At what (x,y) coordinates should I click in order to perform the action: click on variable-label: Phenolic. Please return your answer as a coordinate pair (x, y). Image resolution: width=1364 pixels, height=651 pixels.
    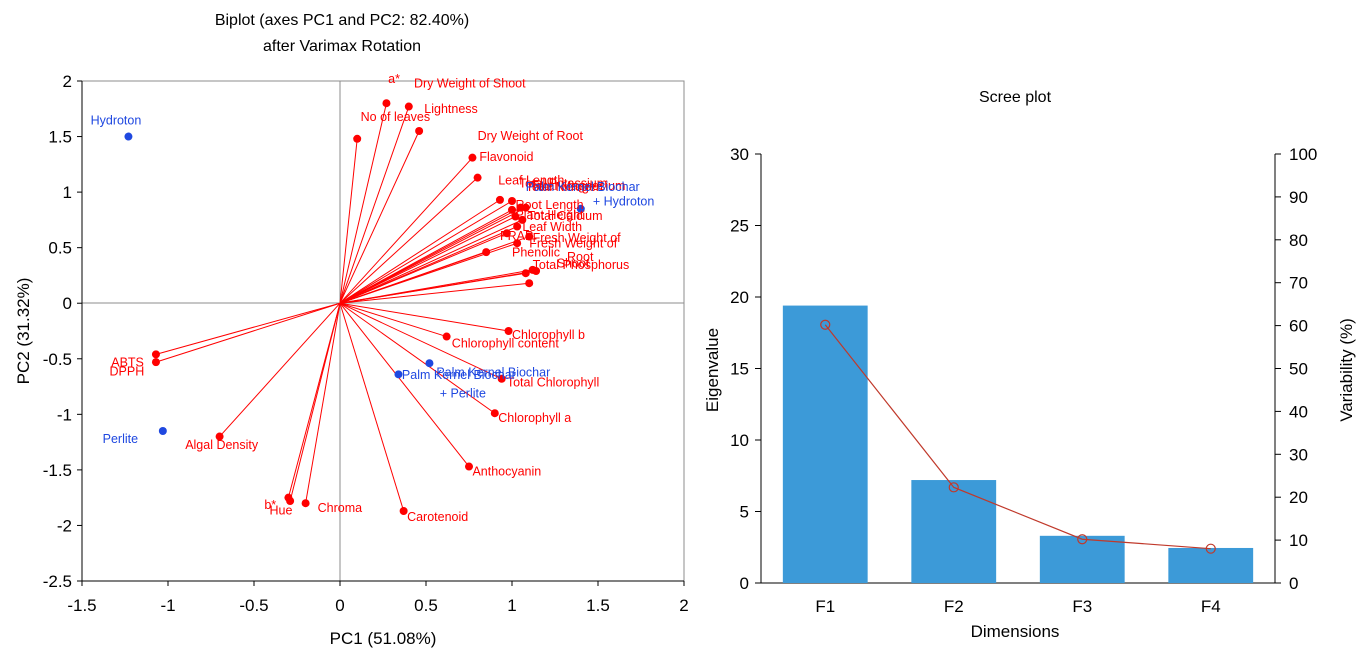
    Looking at the image, I should click on (536, 253).